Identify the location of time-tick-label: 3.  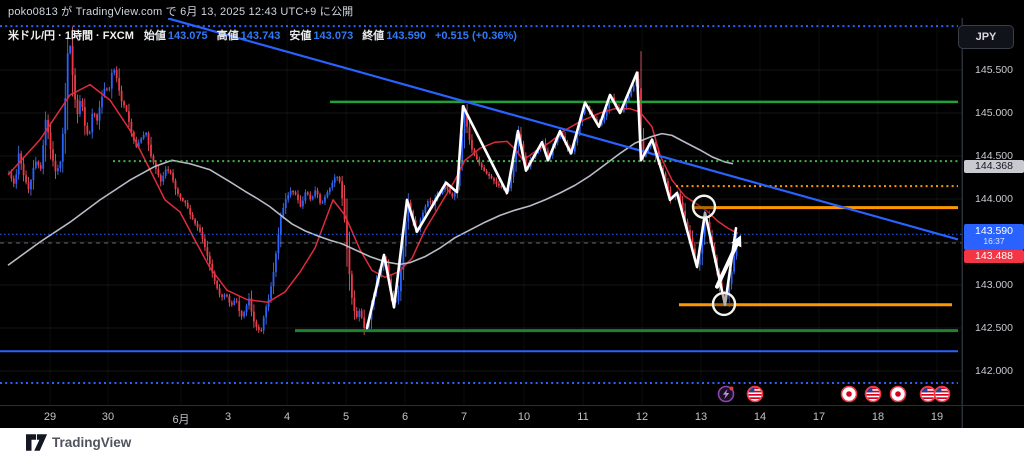
(228, 417).